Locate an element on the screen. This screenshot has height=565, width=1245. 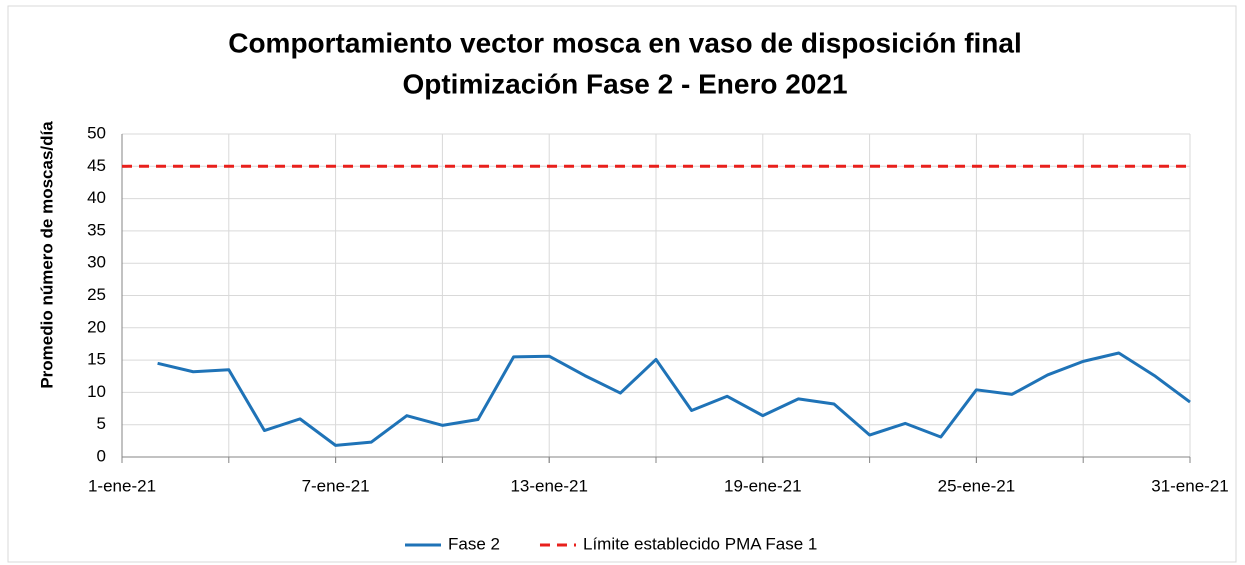
x-tick-label: 13-ene-21 is located at coordinates (549, 485).